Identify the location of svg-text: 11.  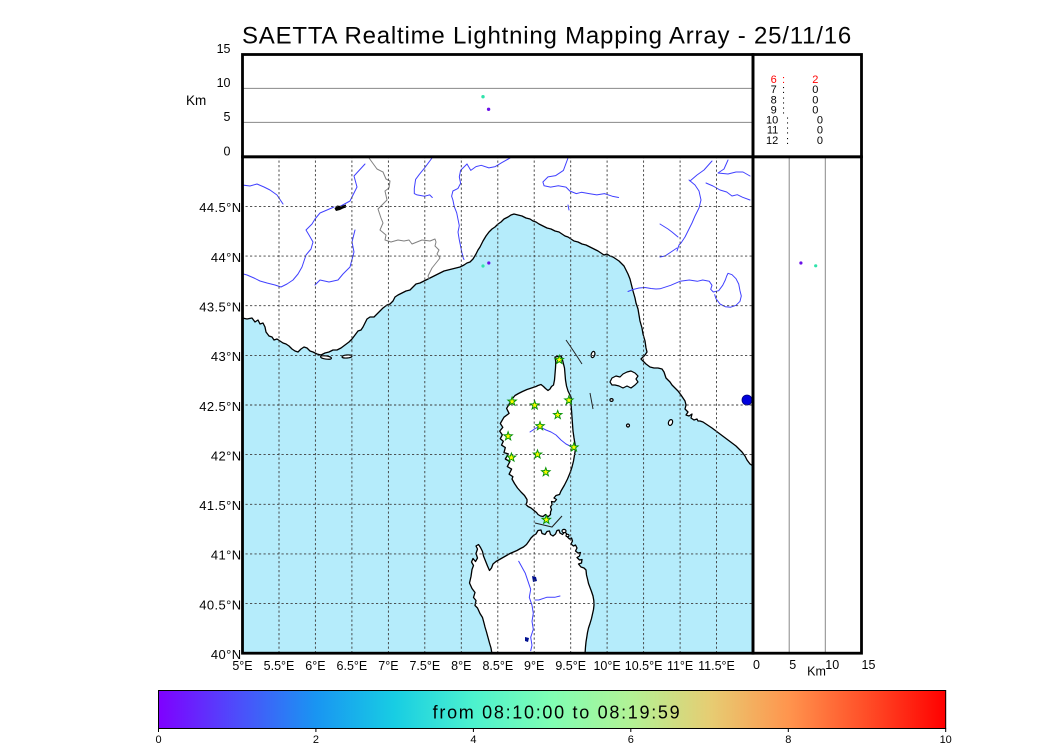
(772, 131).